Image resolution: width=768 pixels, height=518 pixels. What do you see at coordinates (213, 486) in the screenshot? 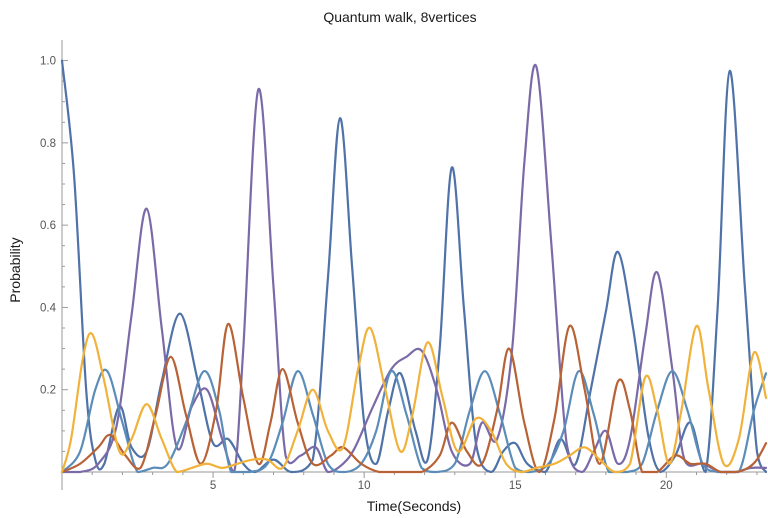
I see `x-tick-label: 5` at bounding box center [213, 486].